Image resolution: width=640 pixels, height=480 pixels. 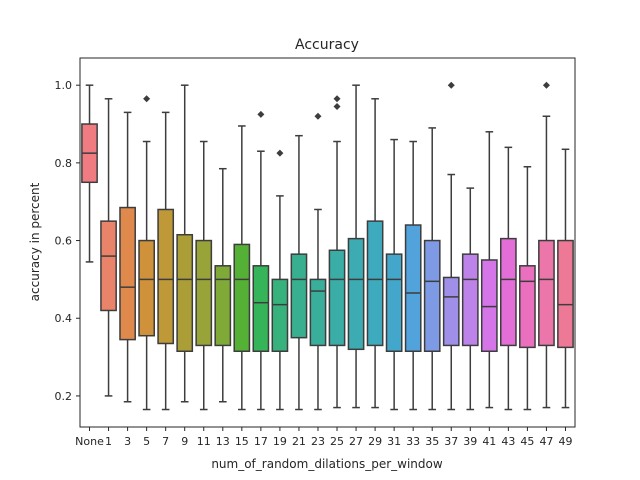 I want to click on x-tick-label: 25, so click(x=337, y=441).